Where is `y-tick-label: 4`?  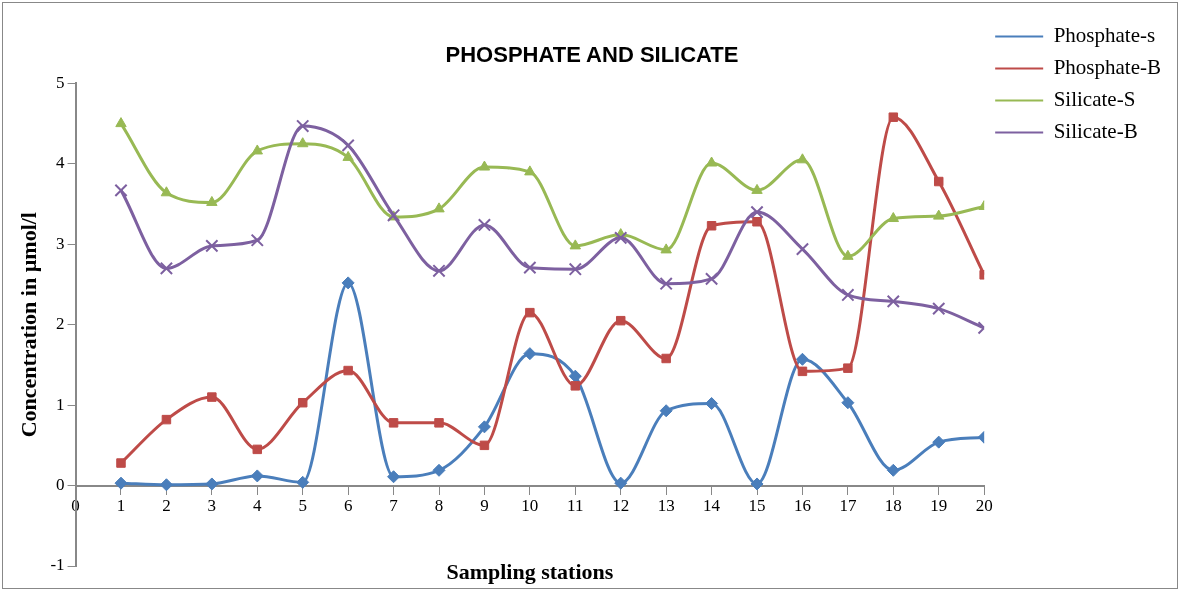
y-tick-label: 4 is located at coordinates (61, 163).